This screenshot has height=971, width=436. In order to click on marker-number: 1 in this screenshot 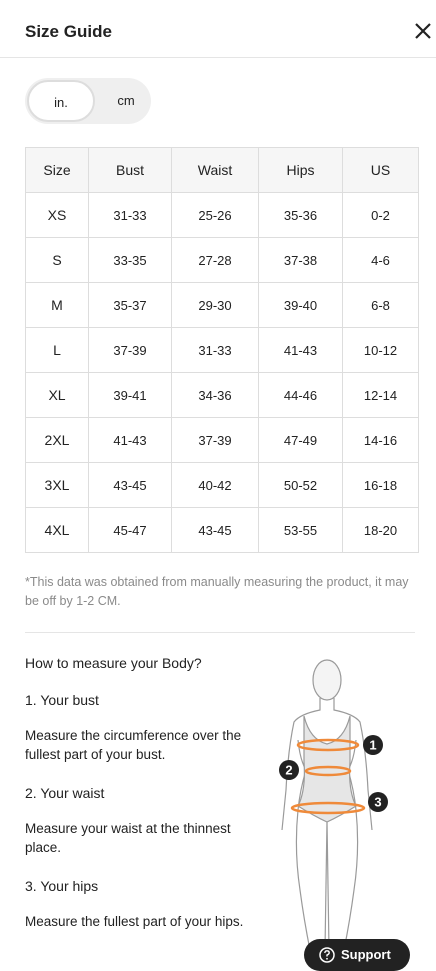, I will do `click(372, 745)`.